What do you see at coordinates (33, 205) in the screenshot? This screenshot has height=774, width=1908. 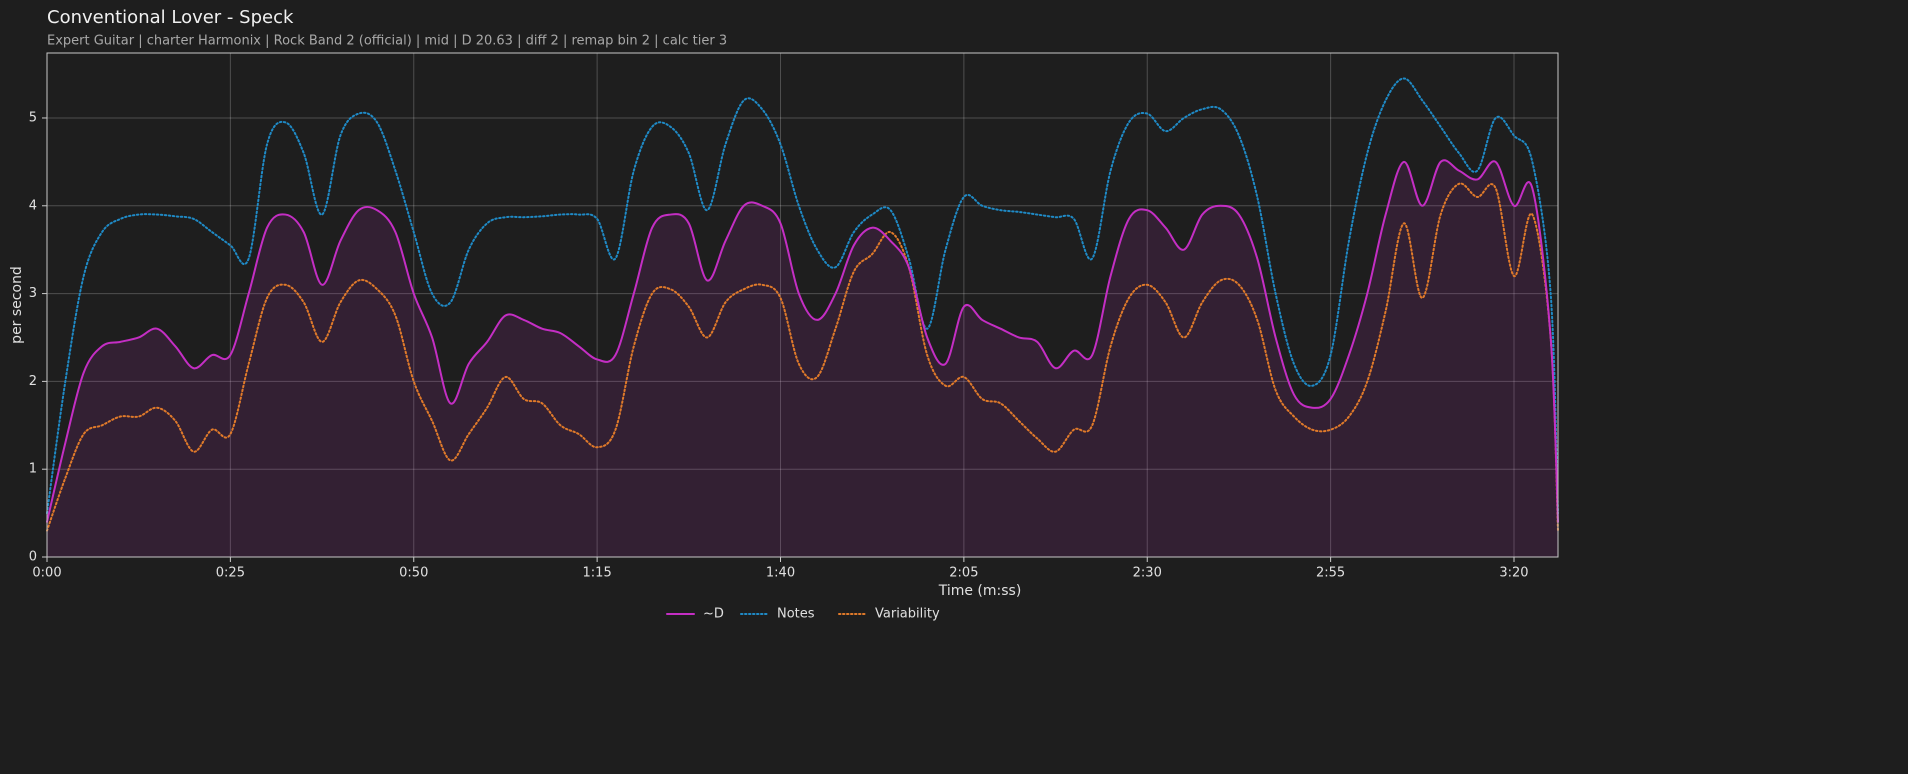 I see `y-tick-label: 4` at bounding box center [33, 205].